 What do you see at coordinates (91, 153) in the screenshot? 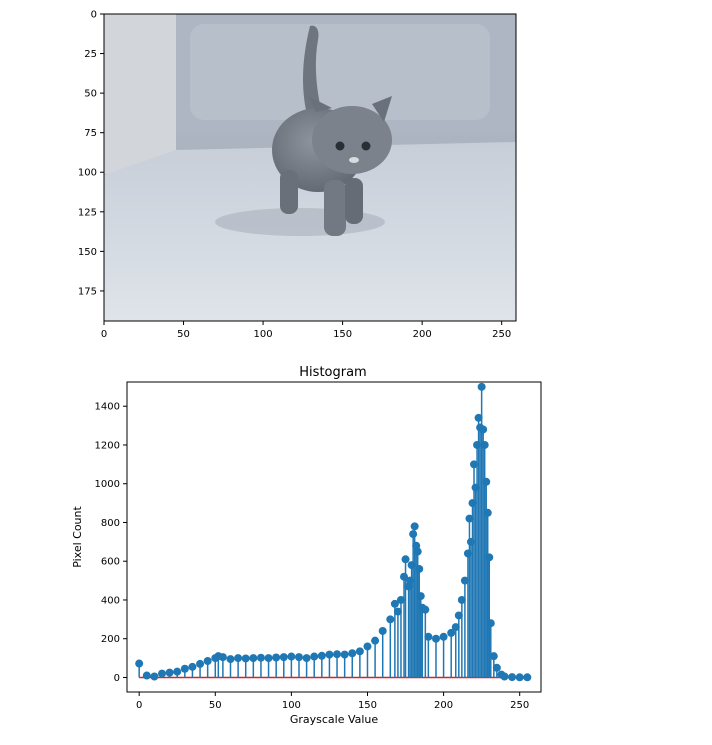
I see `image-y-ticks: 0 25 50 75 100 125 150 175` at bounding box center [91, 153].